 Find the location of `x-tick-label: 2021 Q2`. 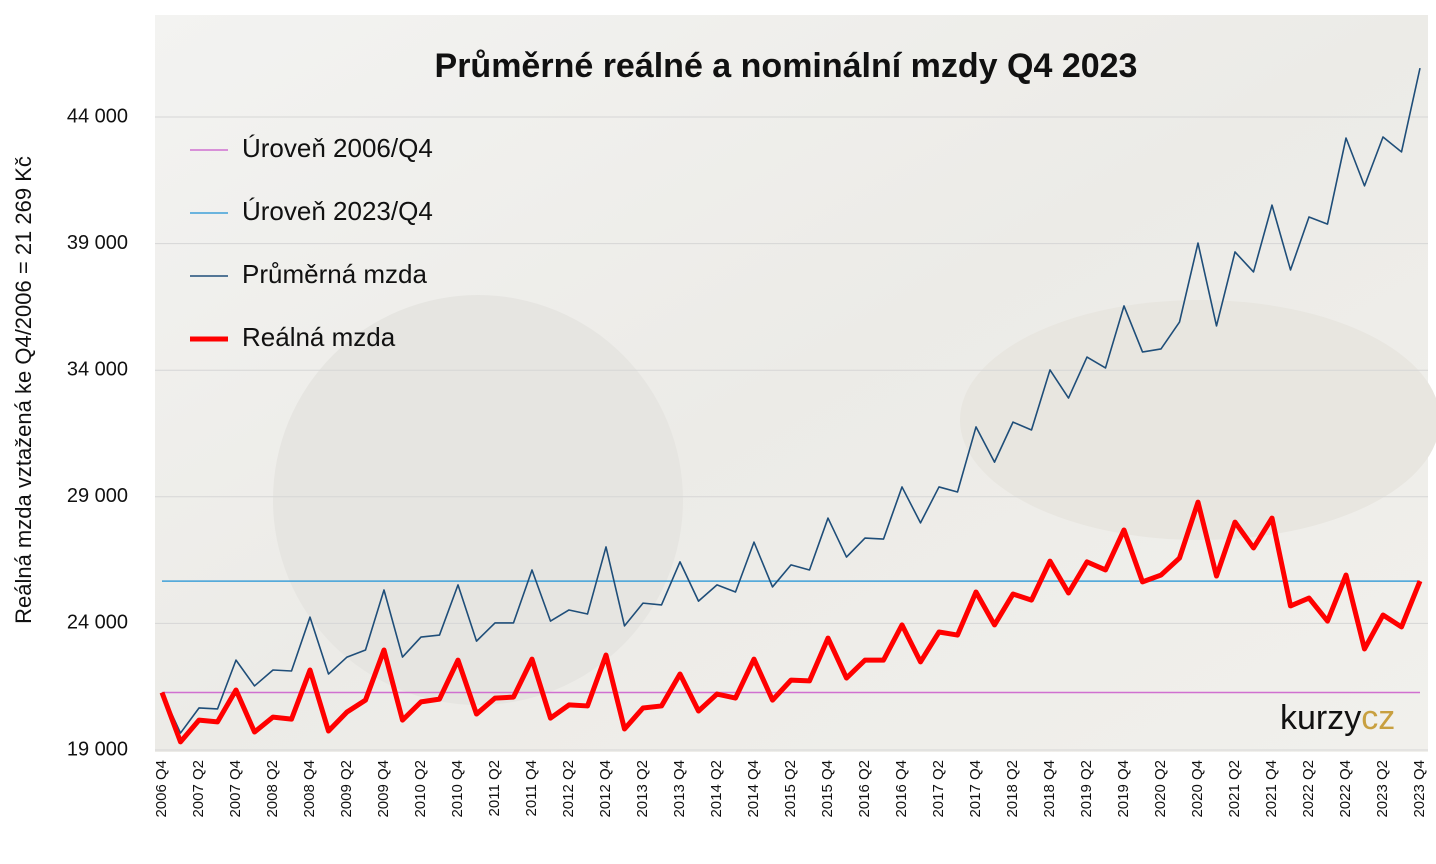

x-tick-label: 2021 Q2 is located at coordinates (1234, 789).